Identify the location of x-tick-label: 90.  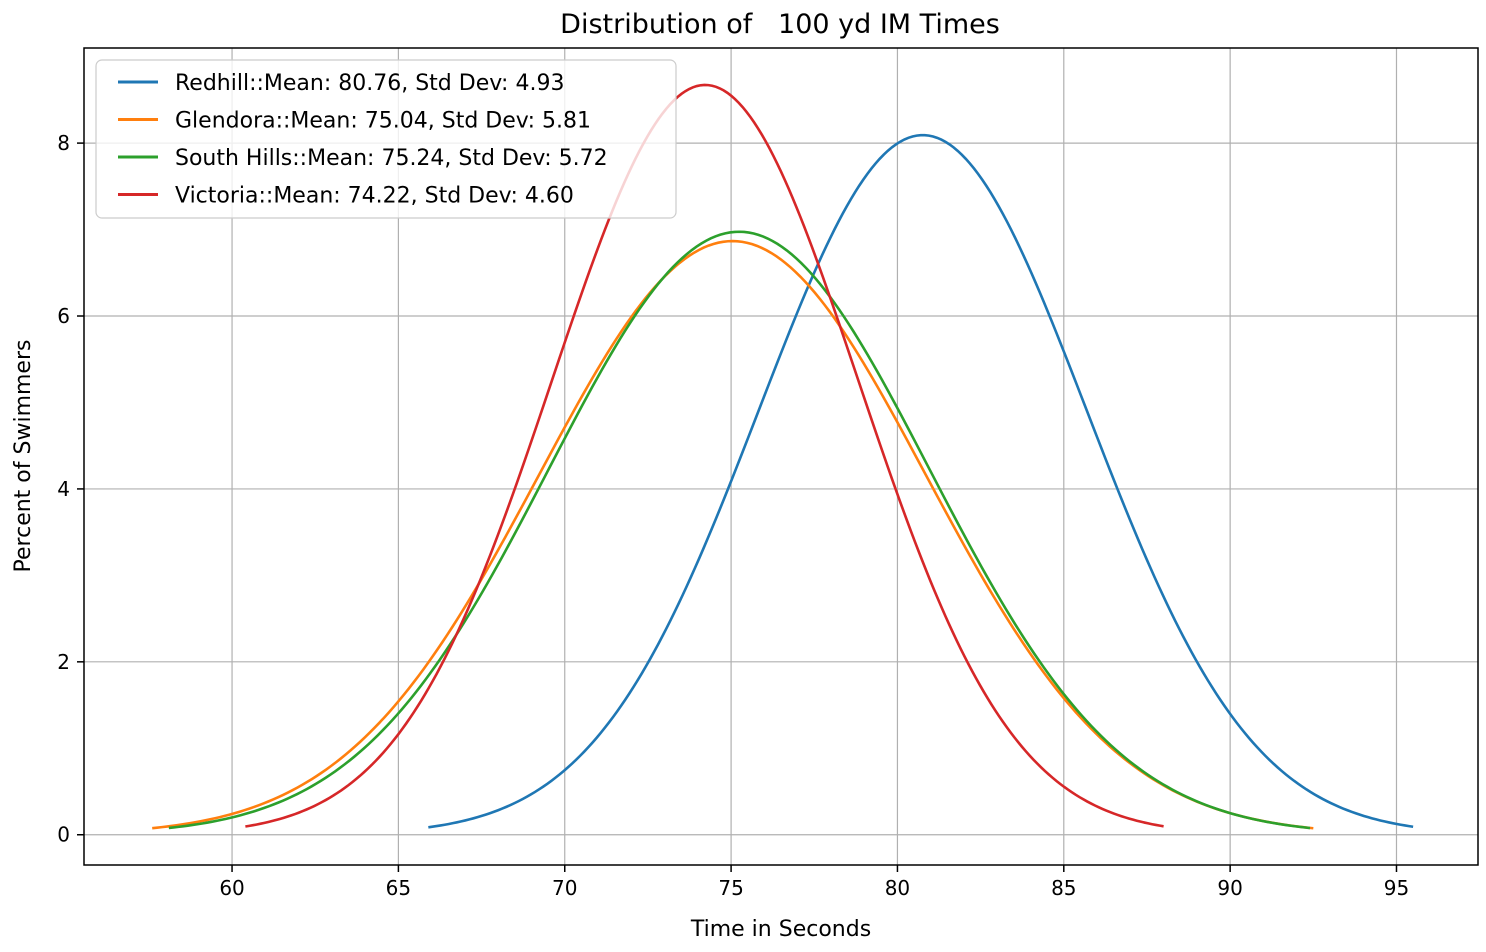
(1229, 888).